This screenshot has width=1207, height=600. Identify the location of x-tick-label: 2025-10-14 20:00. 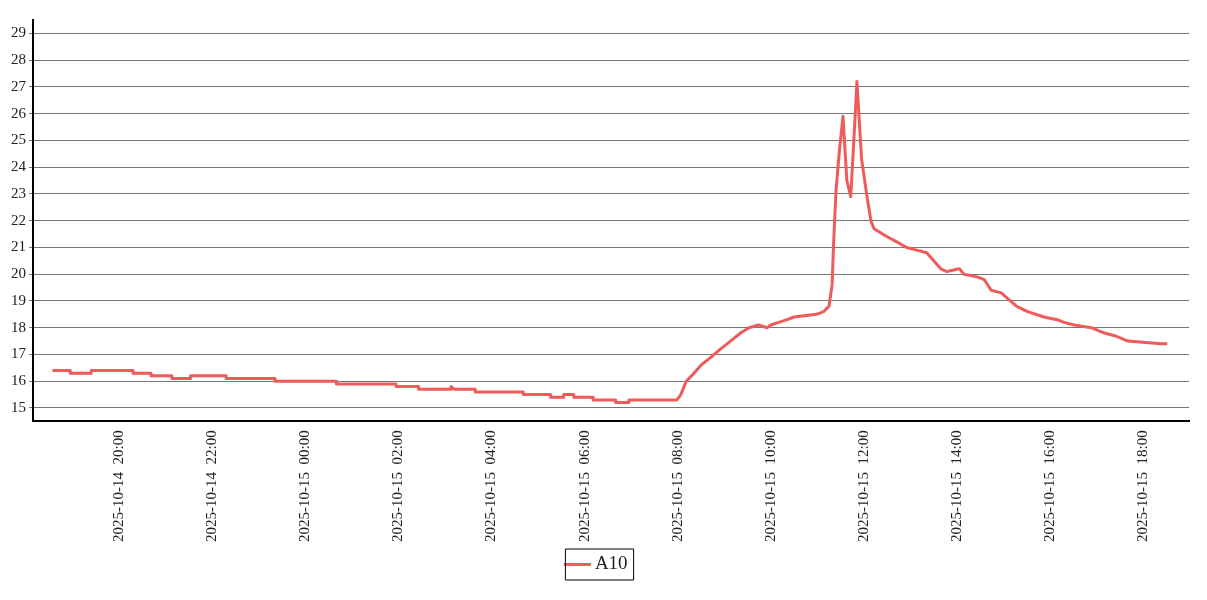
(118, 486).